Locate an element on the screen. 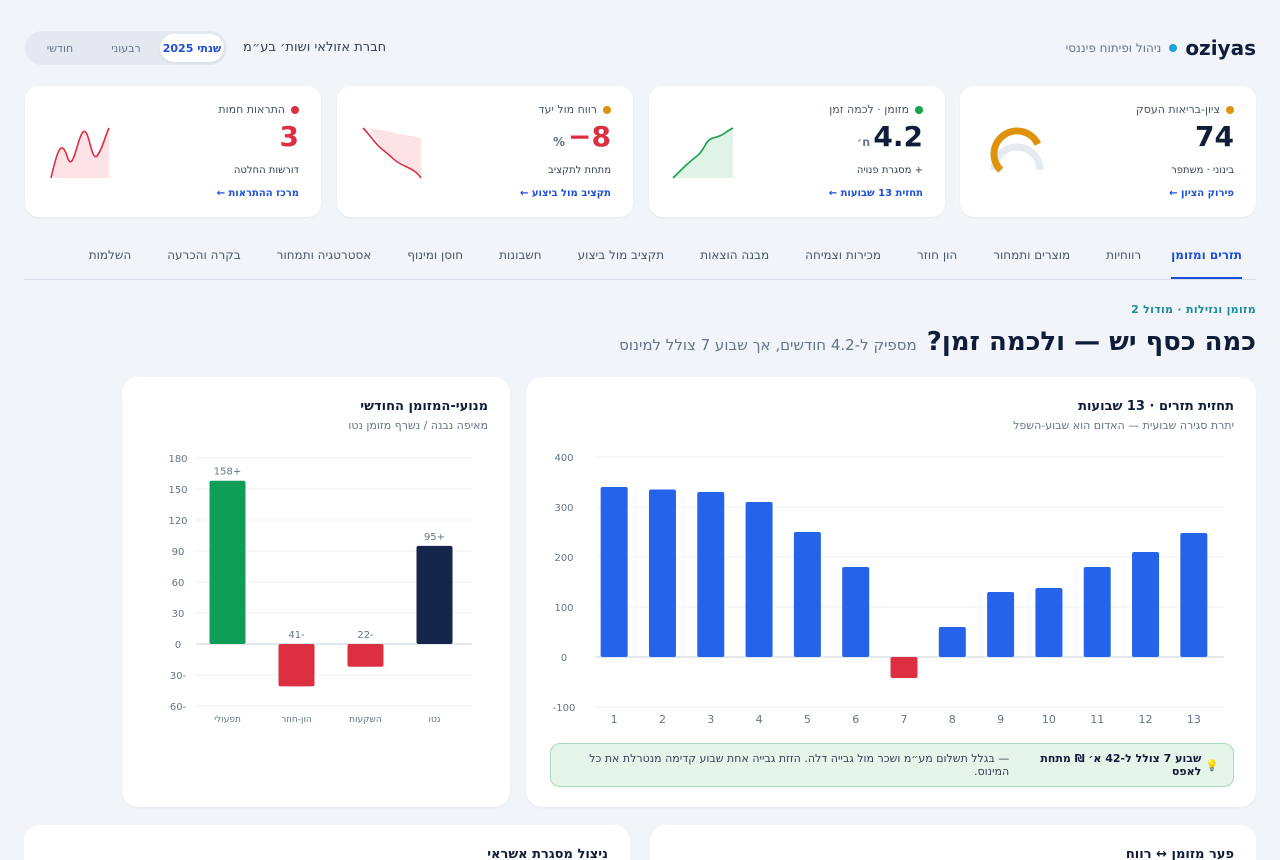  tab-accounts: חשבונות is located at coordinates (520, 255).